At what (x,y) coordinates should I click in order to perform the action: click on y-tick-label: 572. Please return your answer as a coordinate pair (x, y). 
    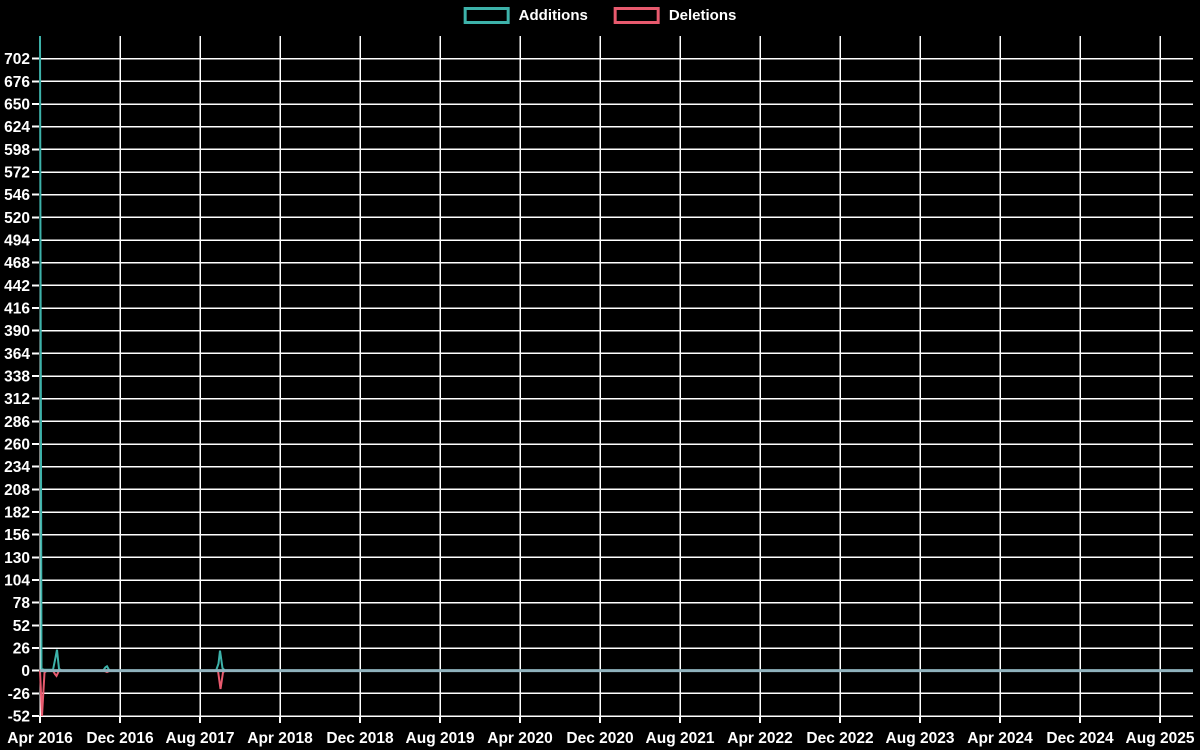
    Looking at the image, I should click on (17, 173).